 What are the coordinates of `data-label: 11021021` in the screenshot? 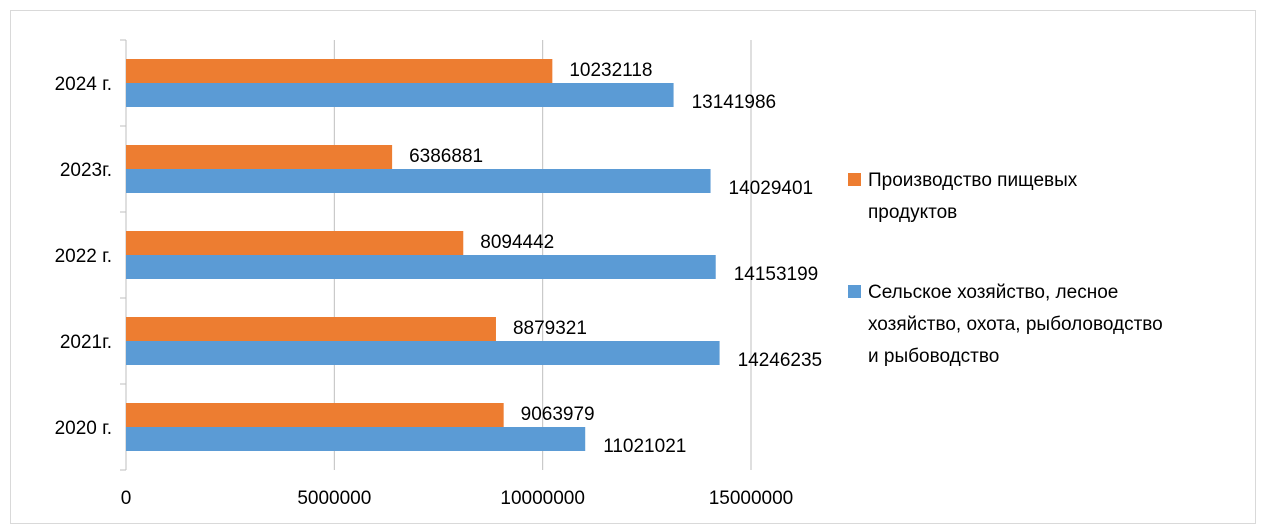 It's located at (644, 446).